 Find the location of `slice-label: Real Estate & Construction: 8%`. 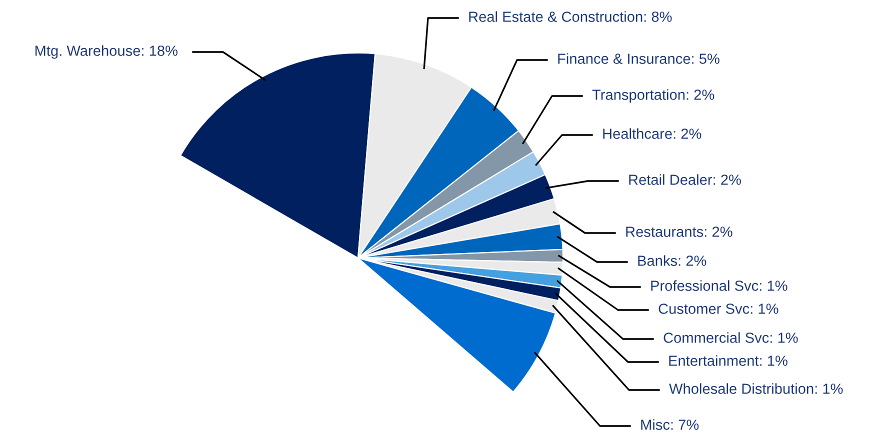

slice-label: Real Estate & Construction: 8% is located at coordinates (570, 16).